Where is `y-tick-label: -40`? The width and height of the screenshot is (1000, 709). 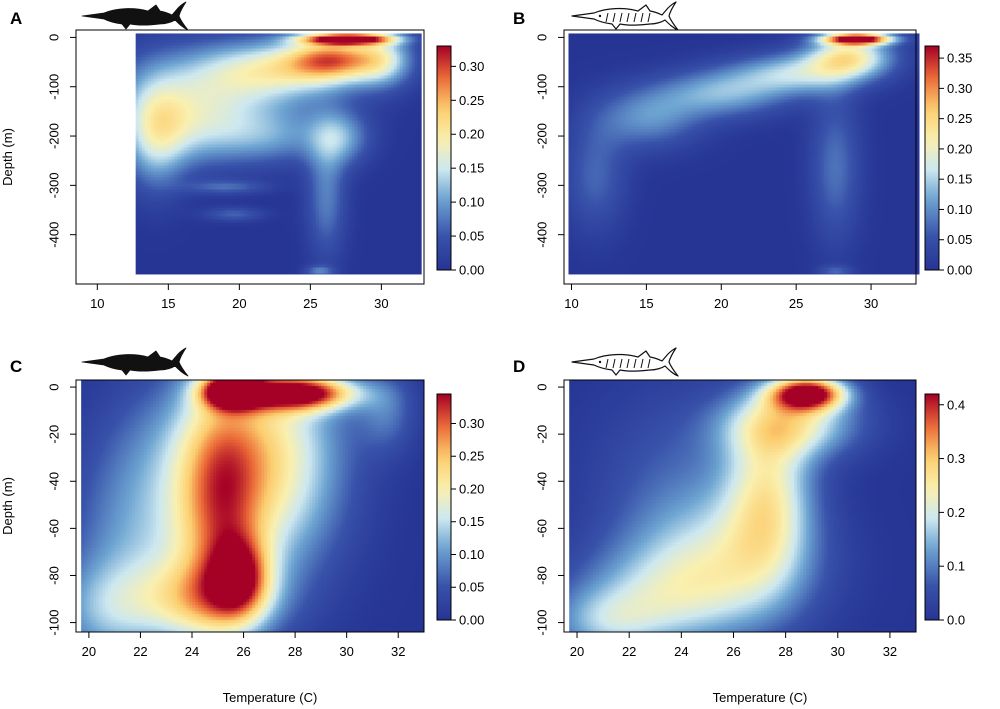 y-tick-label: -40 is located at coordinates (54, 481).